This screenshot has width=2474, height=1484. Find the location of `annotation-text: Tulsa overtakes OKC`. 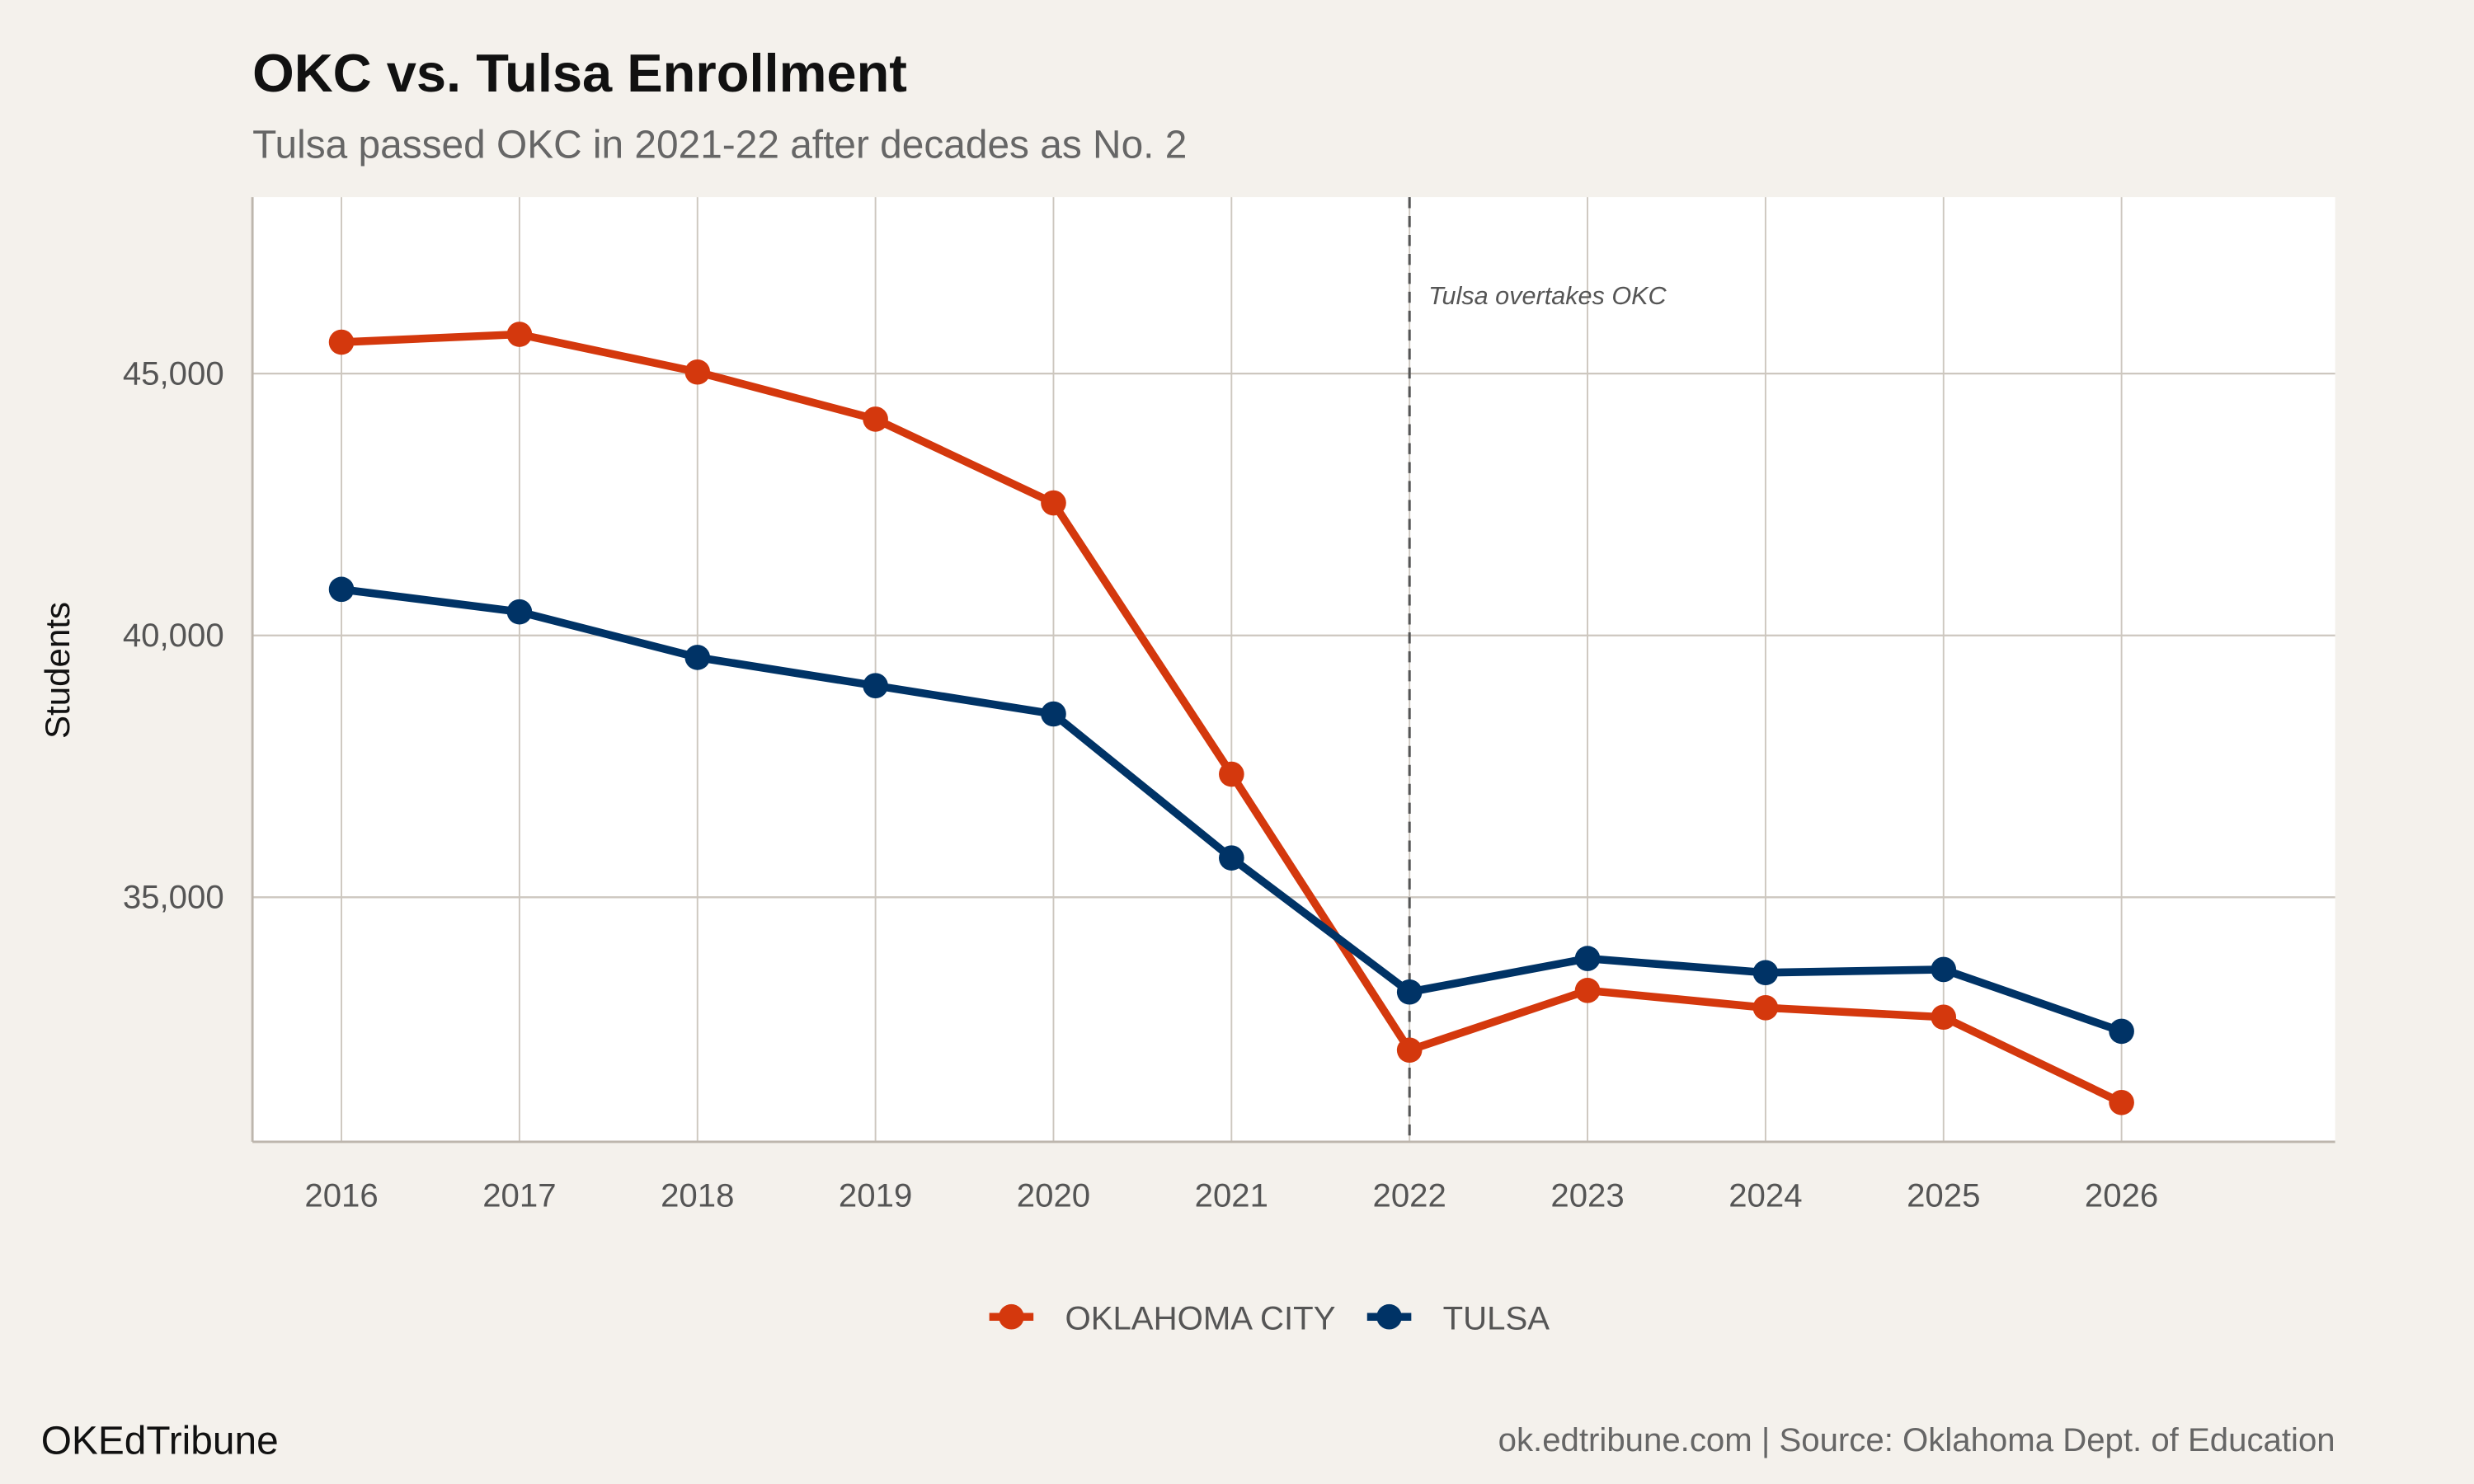

annotation-text: Tulsa overtakes OKC is located at coordinates (1547, 296).